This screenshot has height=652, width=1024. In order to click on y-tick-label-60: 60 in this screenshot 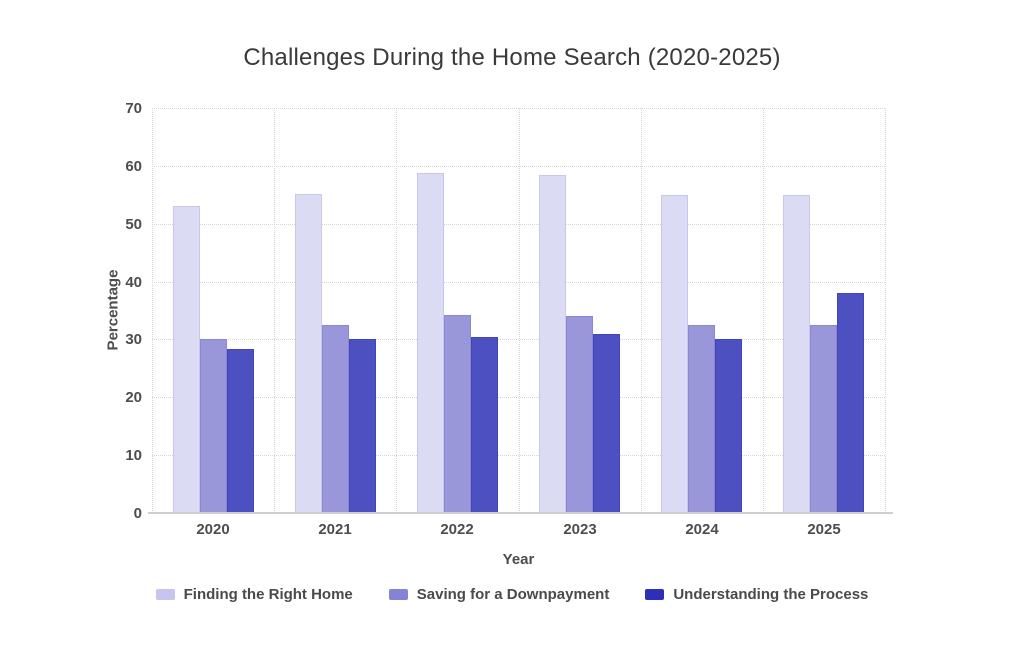, I will do `click(133, 166)`.